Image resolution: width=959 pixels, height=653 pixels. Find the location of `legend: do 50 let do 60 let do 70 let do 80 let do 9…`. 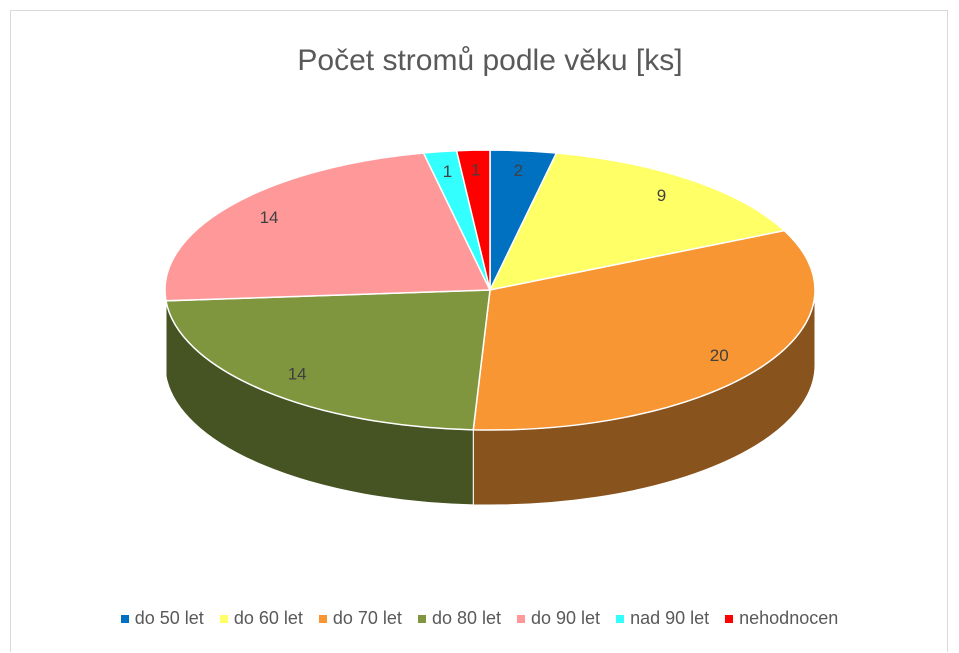

legend: do 50 let do 60 let do 70 let do 80 let do 9… is located at coordinates (479, 618).